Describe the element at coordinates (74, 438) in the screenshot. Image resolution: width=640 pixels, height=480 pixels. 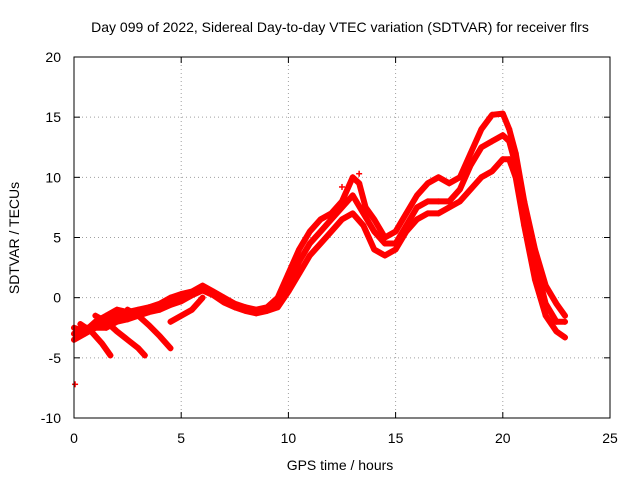
I see `x-tick-label: 0` at that location.